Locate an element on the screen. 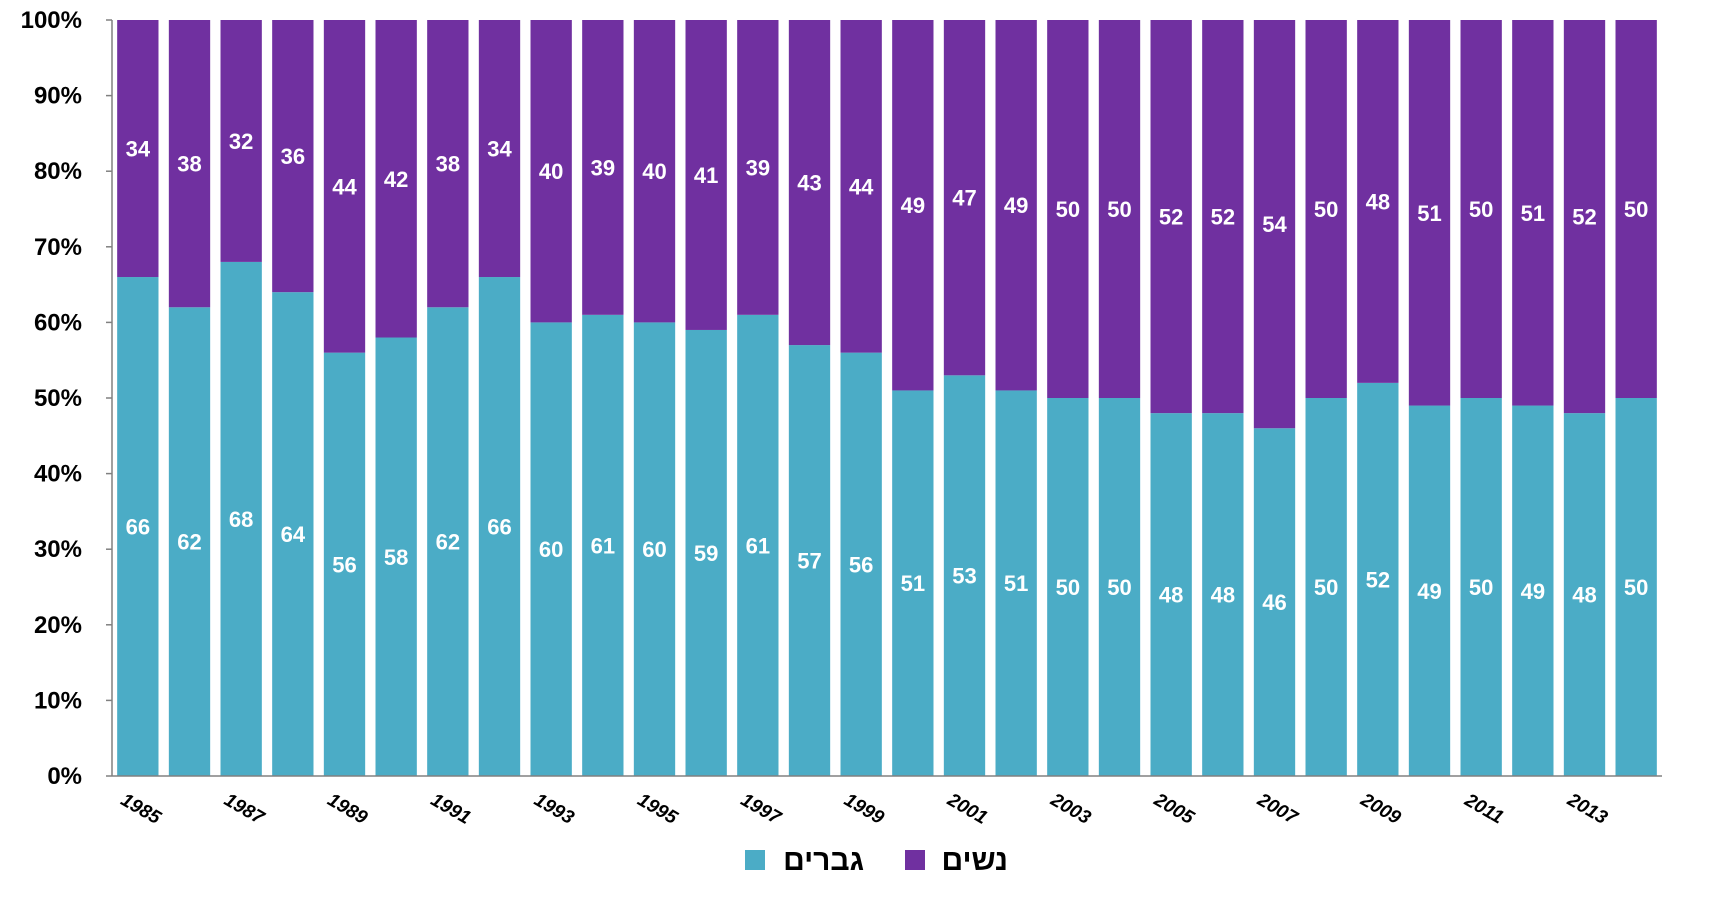 This screenshot has height=910, width=1713. data-label-men: 68 is located at coordinates (241, 519).